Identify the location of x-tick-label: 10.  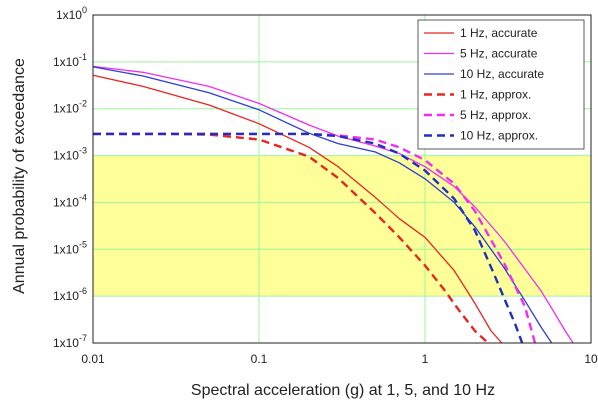
(591, 359).